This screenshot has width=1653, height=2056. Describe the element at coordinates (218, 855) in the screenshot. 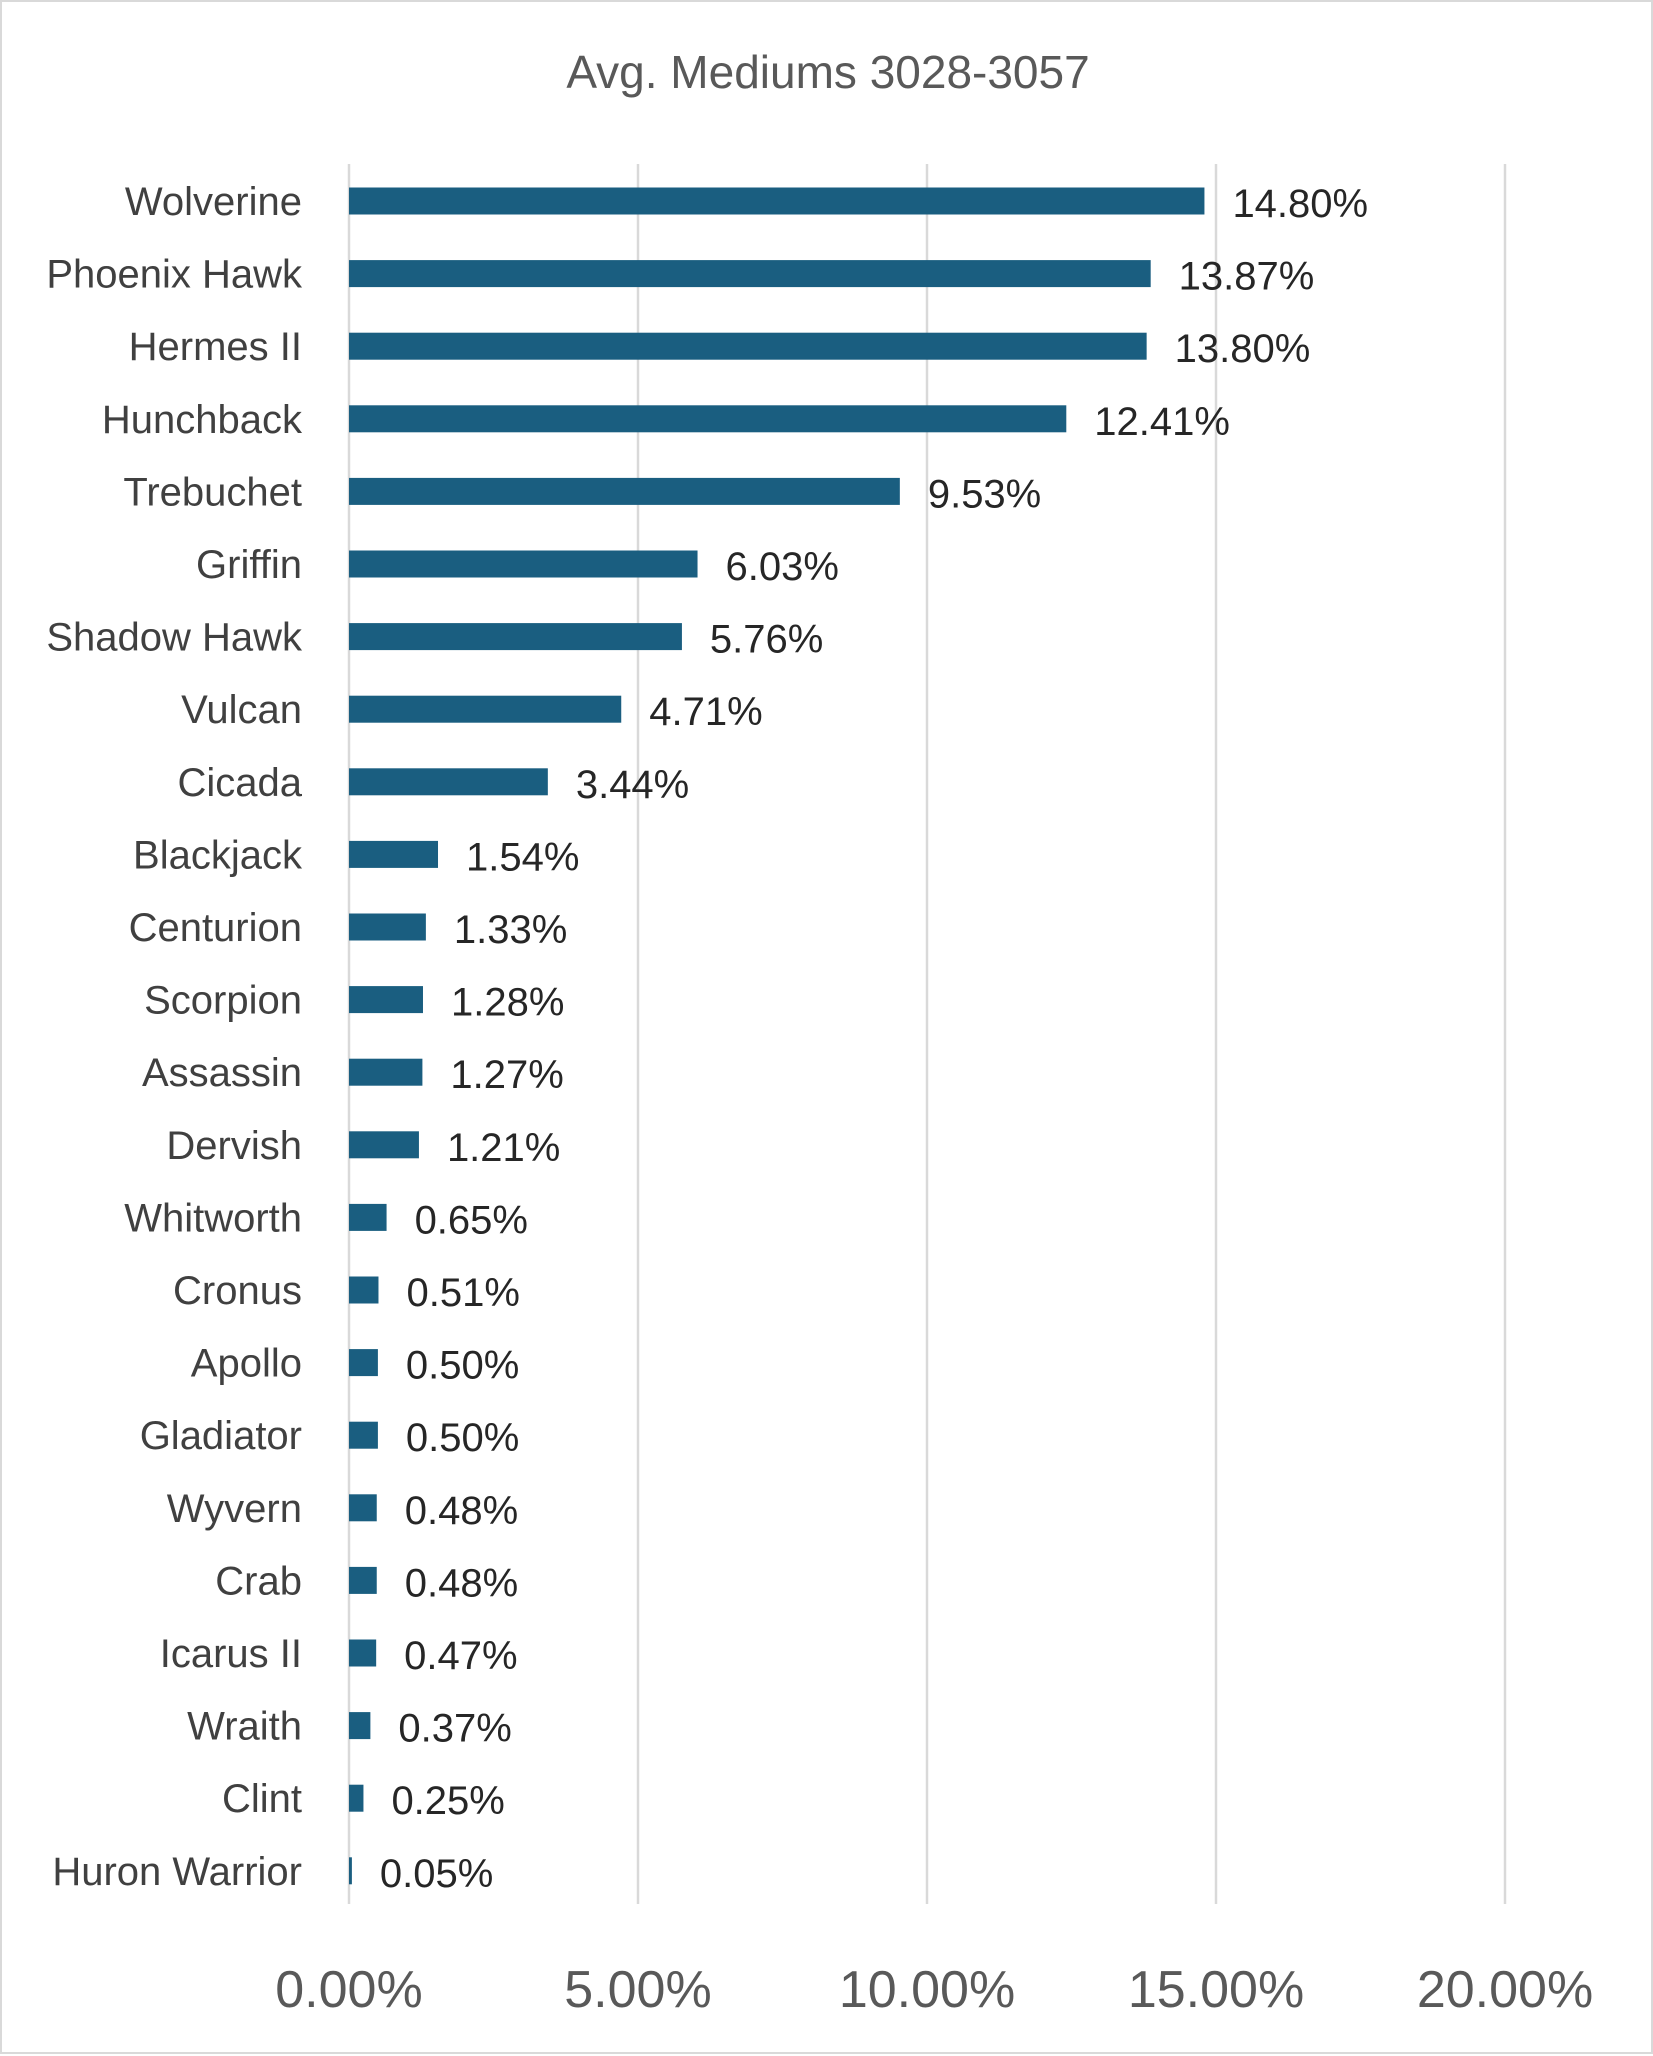

I see `category-label: Blackjack` at that location.